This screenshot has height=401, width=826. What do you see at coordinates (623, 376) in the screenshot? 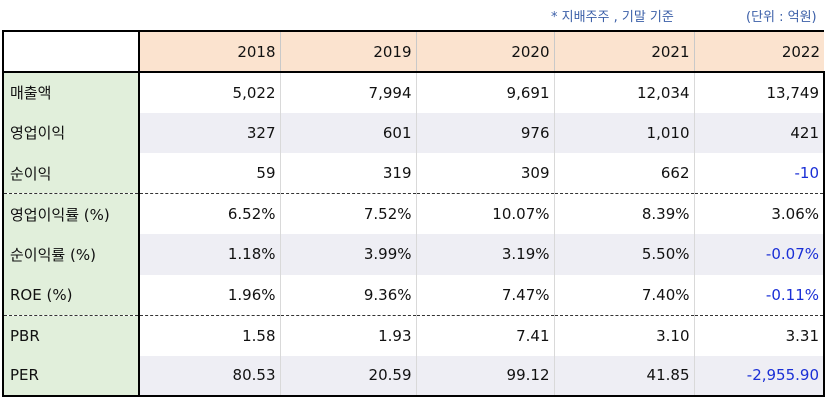
I see `value-cell: 41.85` at bounding box center [623, 376].